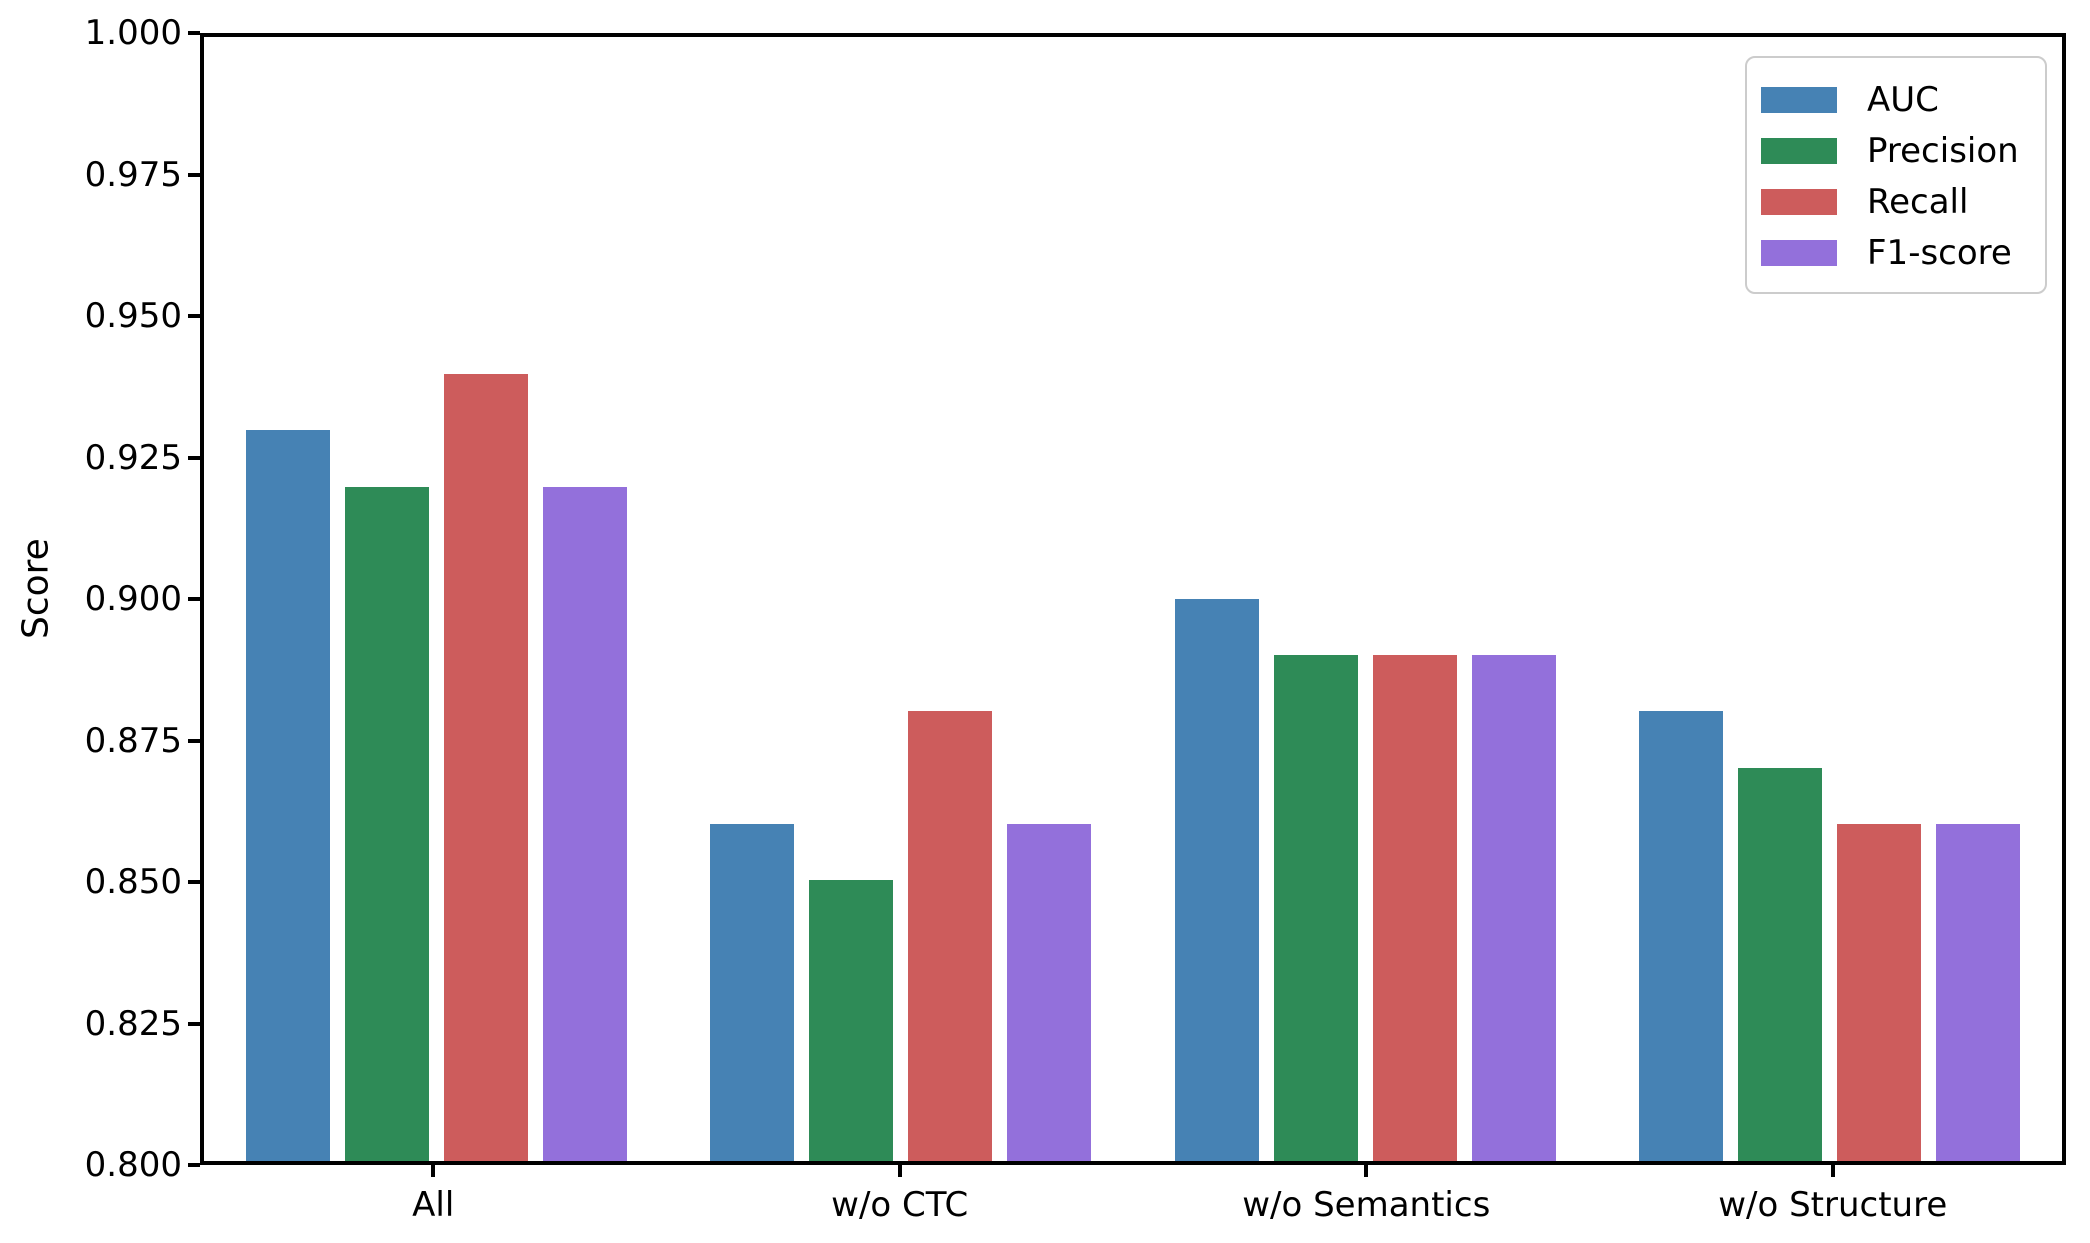 This screenshot has width=2090, height=1243. What do you see at coordinates (133, 882) in the screenshot?
I see `y-tick-label: 0.850` at bounding box center [133, 882].